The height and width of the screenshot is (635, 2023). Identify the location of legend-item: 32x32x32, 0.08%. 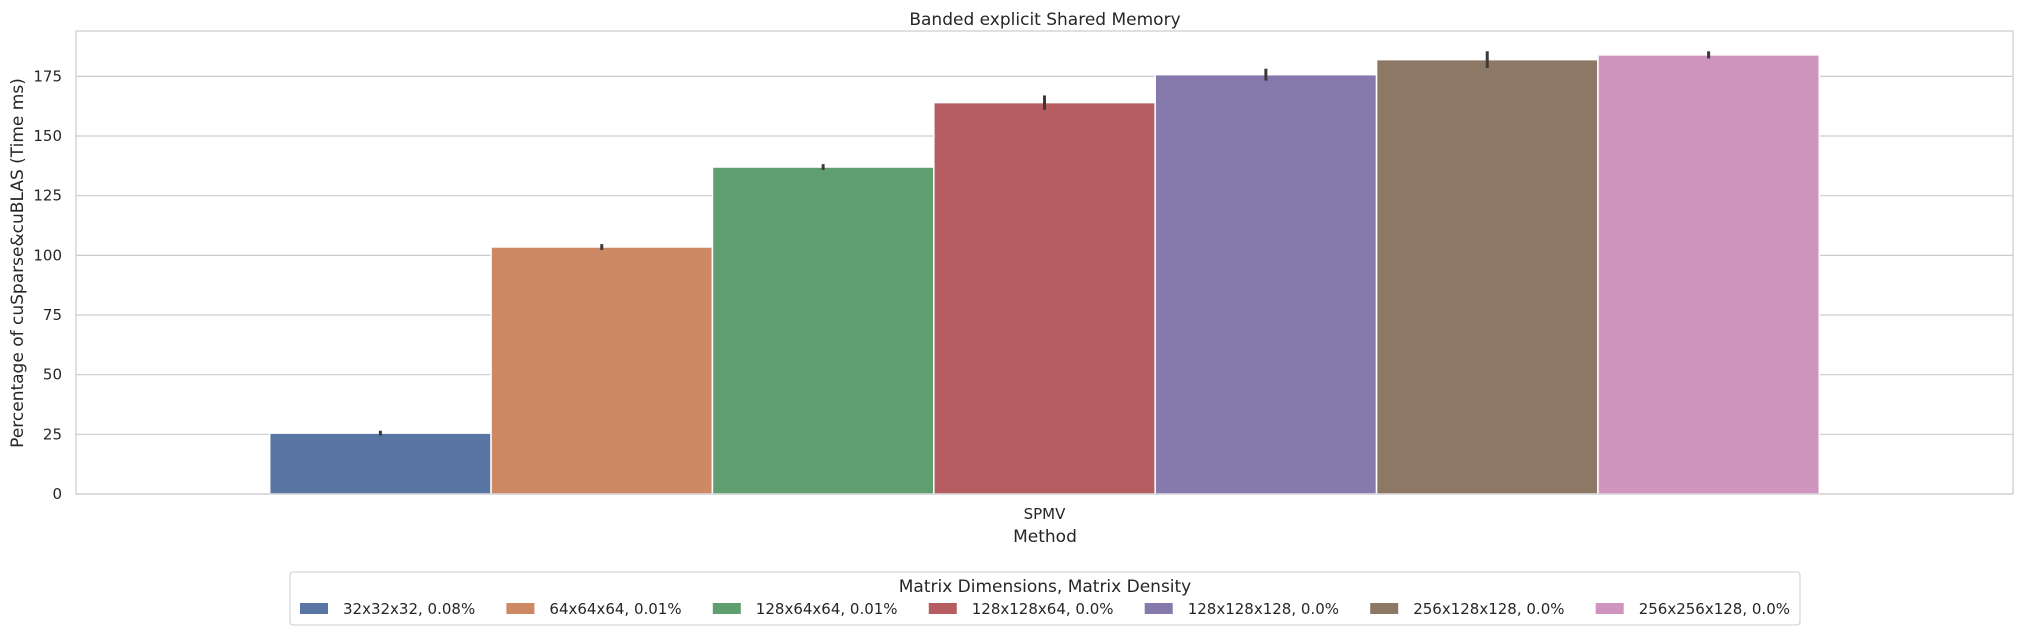
(387, 609).